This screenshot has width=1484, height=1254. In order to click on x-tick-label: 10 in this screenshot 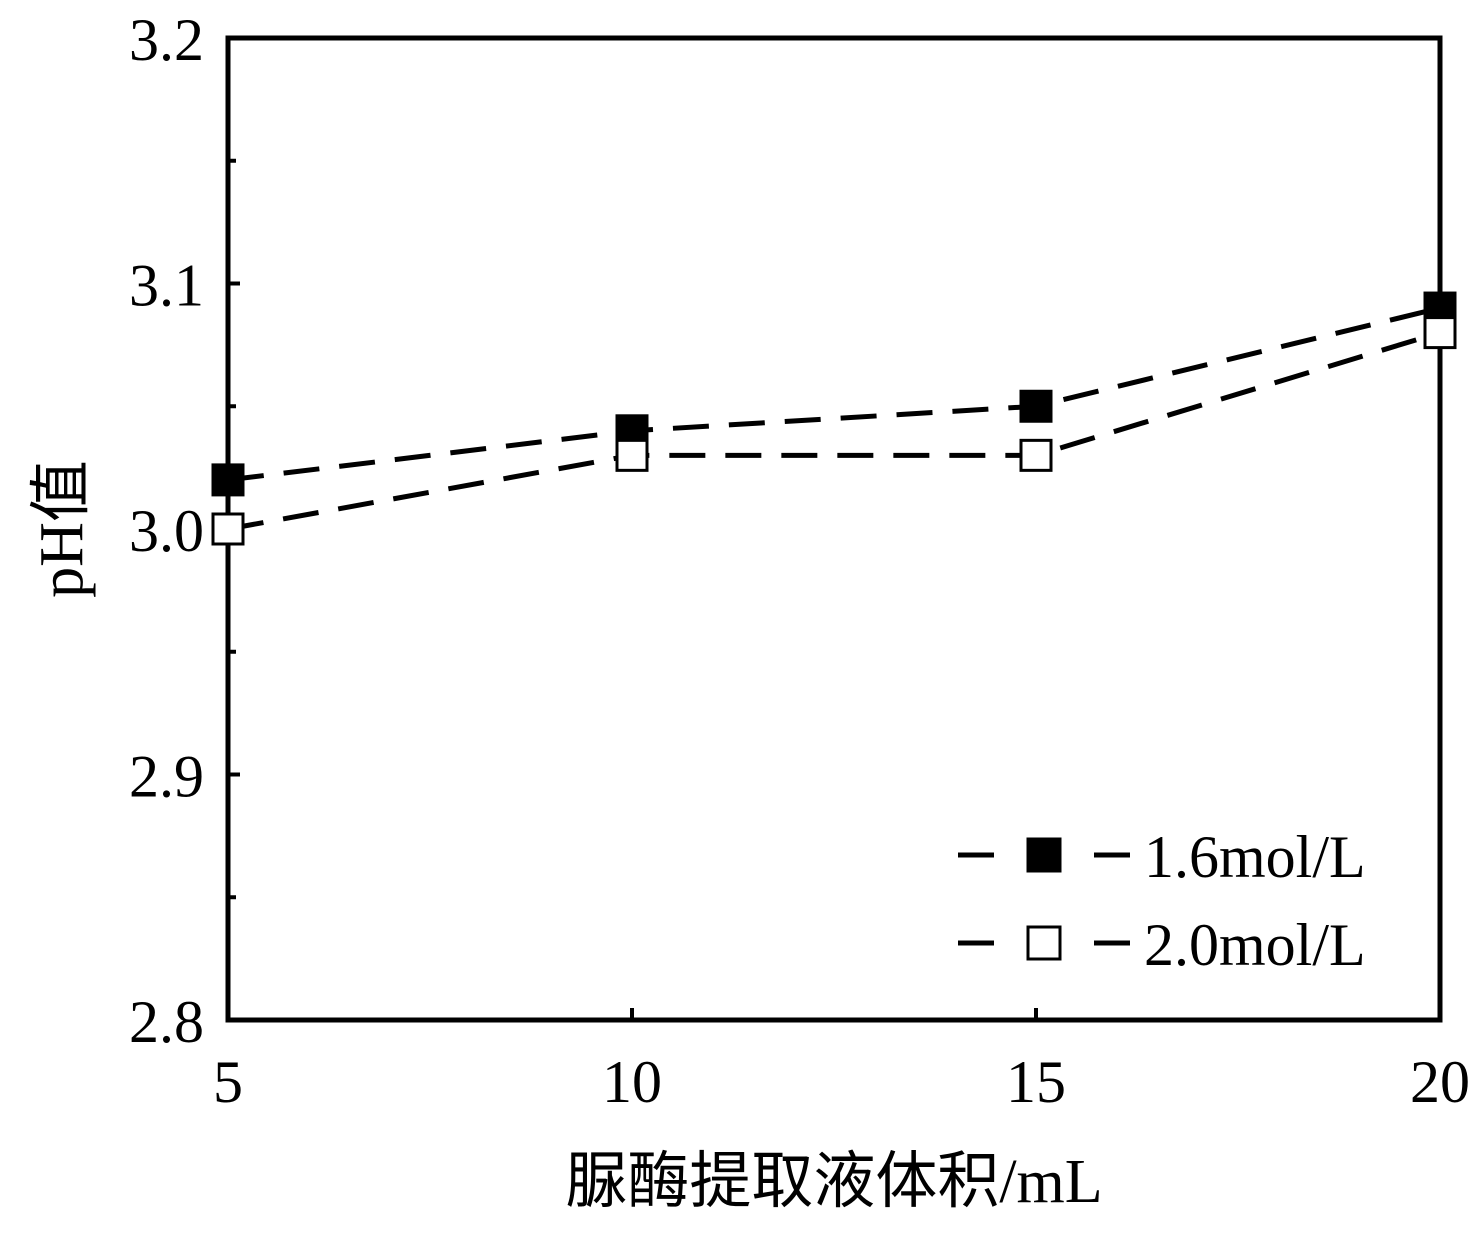, I will do `click(632, 1082)`.